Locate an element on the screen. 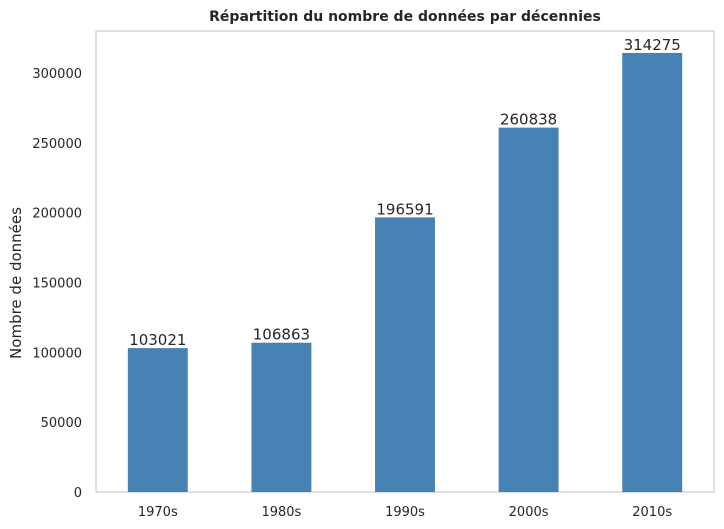  bar-1980s is located at coordinates (281, 417).